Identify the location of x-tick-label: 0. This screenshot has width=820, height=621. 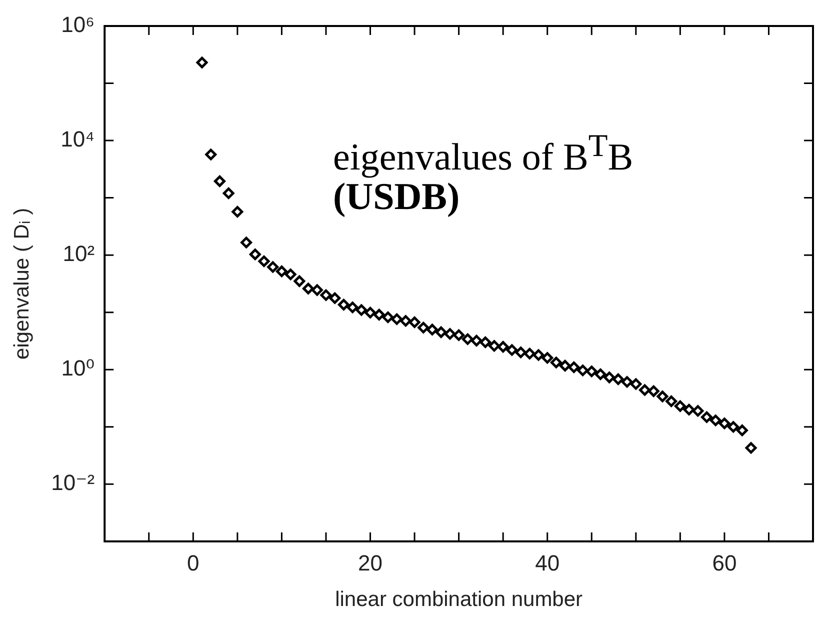
(193, 563).